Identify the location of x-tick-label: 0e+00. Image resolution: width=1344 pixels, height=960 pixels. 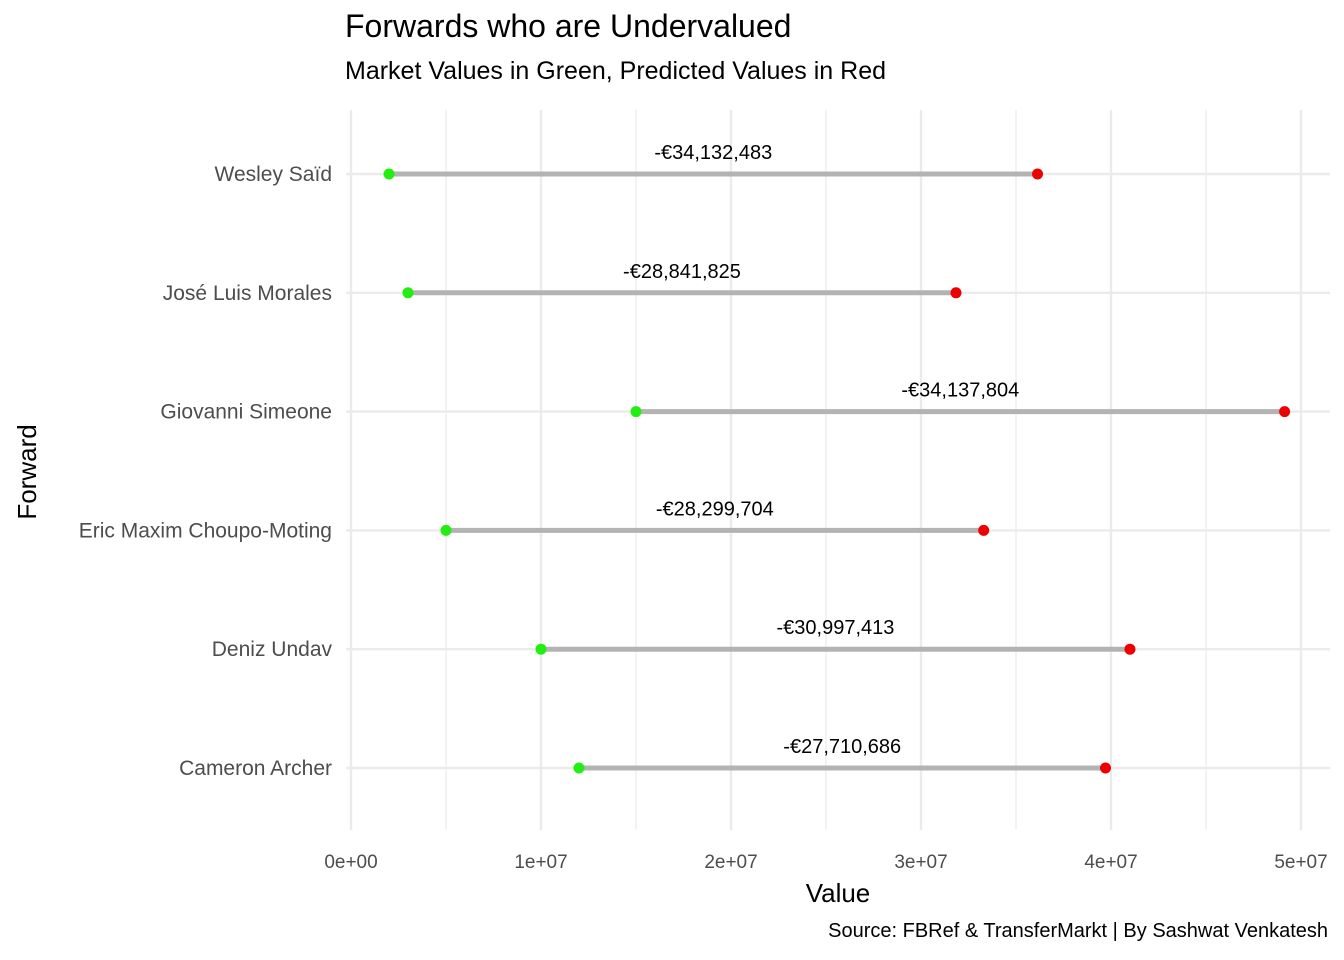
(350, 862).